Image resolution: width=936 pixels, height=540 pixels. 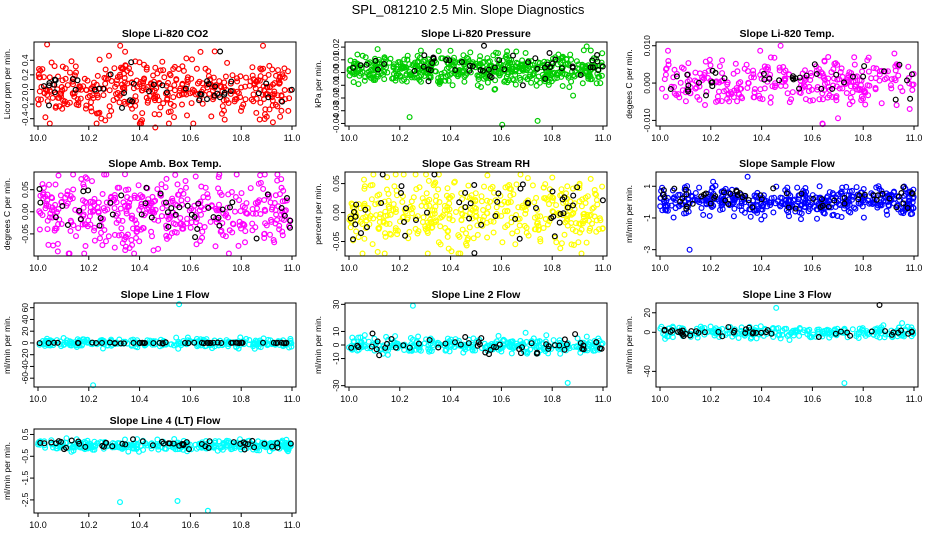 What do you see at coordinates (647, 186) in the screenshot?
I see `y-tick-label: 1` at bounding box center [647, 186].